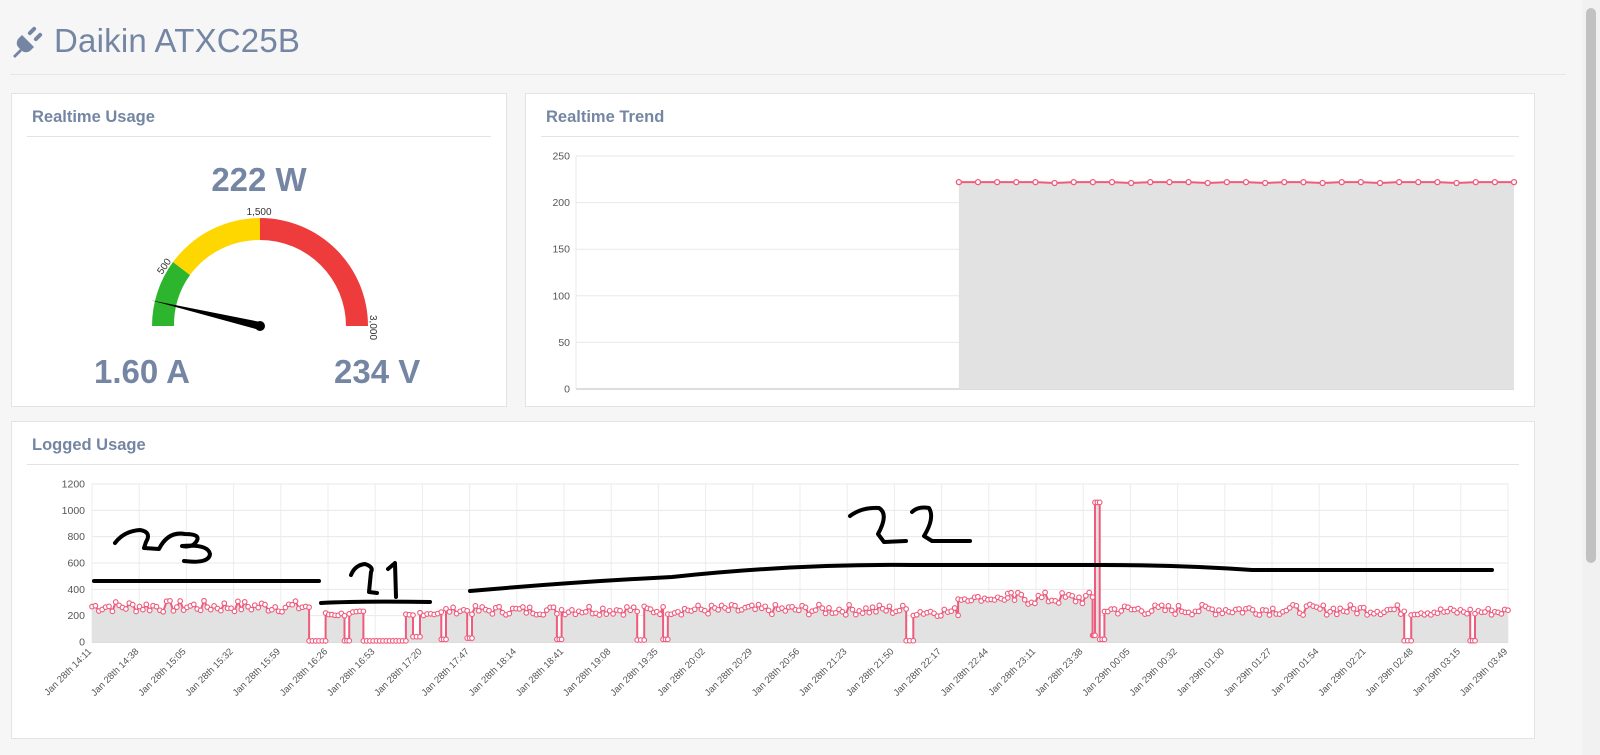  I want to click on gauge-needle, so click(208, 315).